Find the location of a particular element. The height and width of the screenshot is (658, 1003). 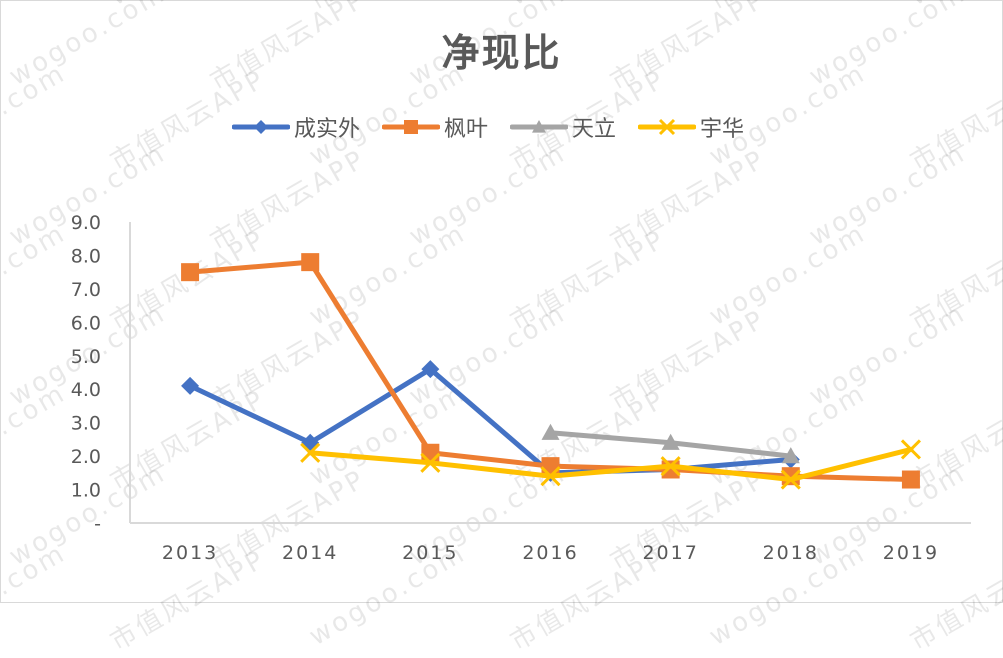

y-tick-label: 8.0 is located at coordinates (86, 256).